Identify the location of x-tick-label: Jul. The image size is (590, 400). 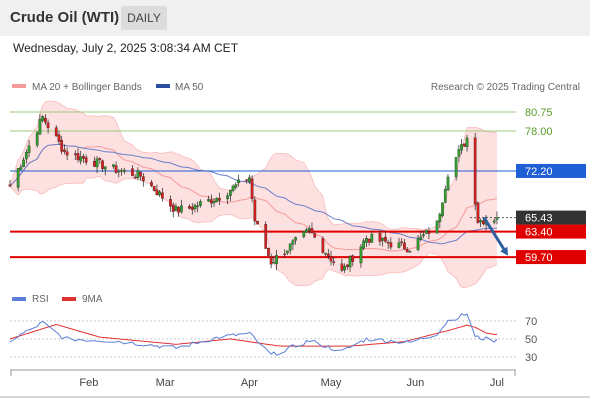
(497, 383).